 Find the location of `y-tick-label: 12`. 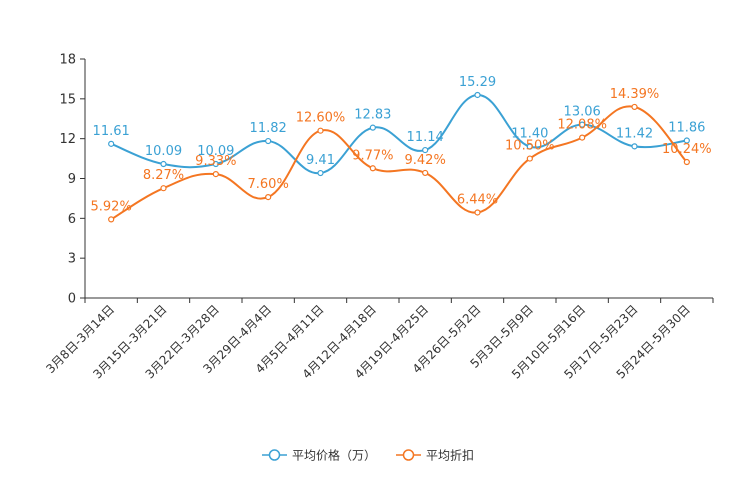

y-tick-label: 12 is located at coordinates (67, 139).